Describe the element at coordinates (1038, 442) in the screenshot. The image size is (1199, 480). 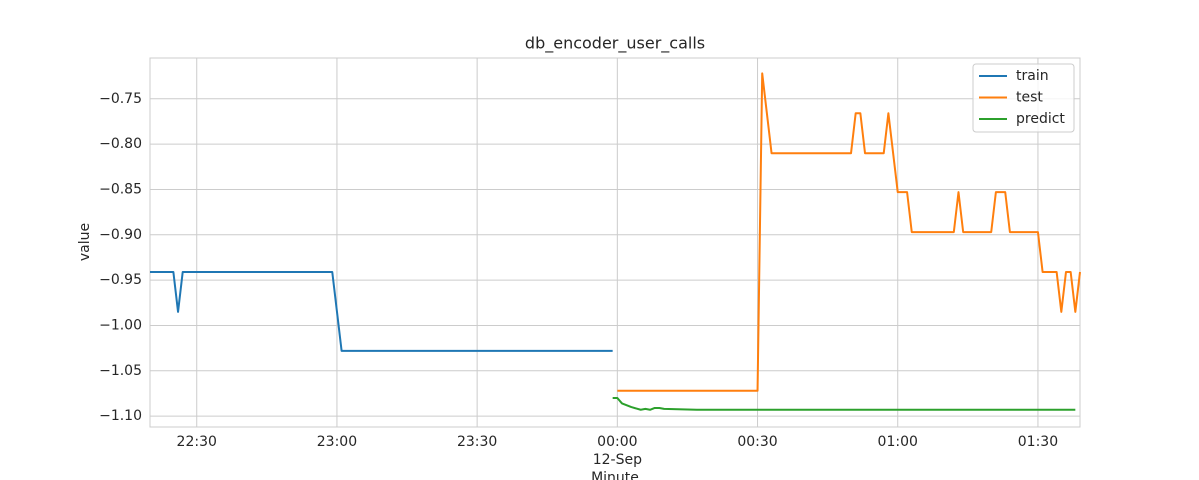
I see `x-tick-label: 01:30` at that location.